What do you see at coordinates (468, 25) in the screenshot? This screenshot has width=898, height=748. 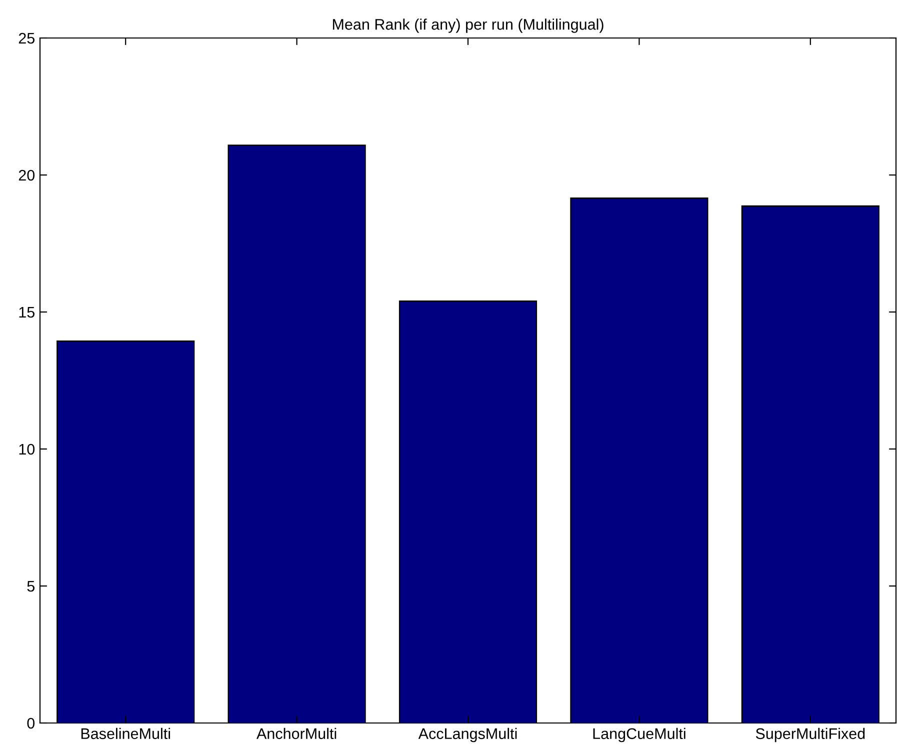 I see `chart-title: Mean Rank (if any) per run (Multilingual)` at bounding box center [468, 25].